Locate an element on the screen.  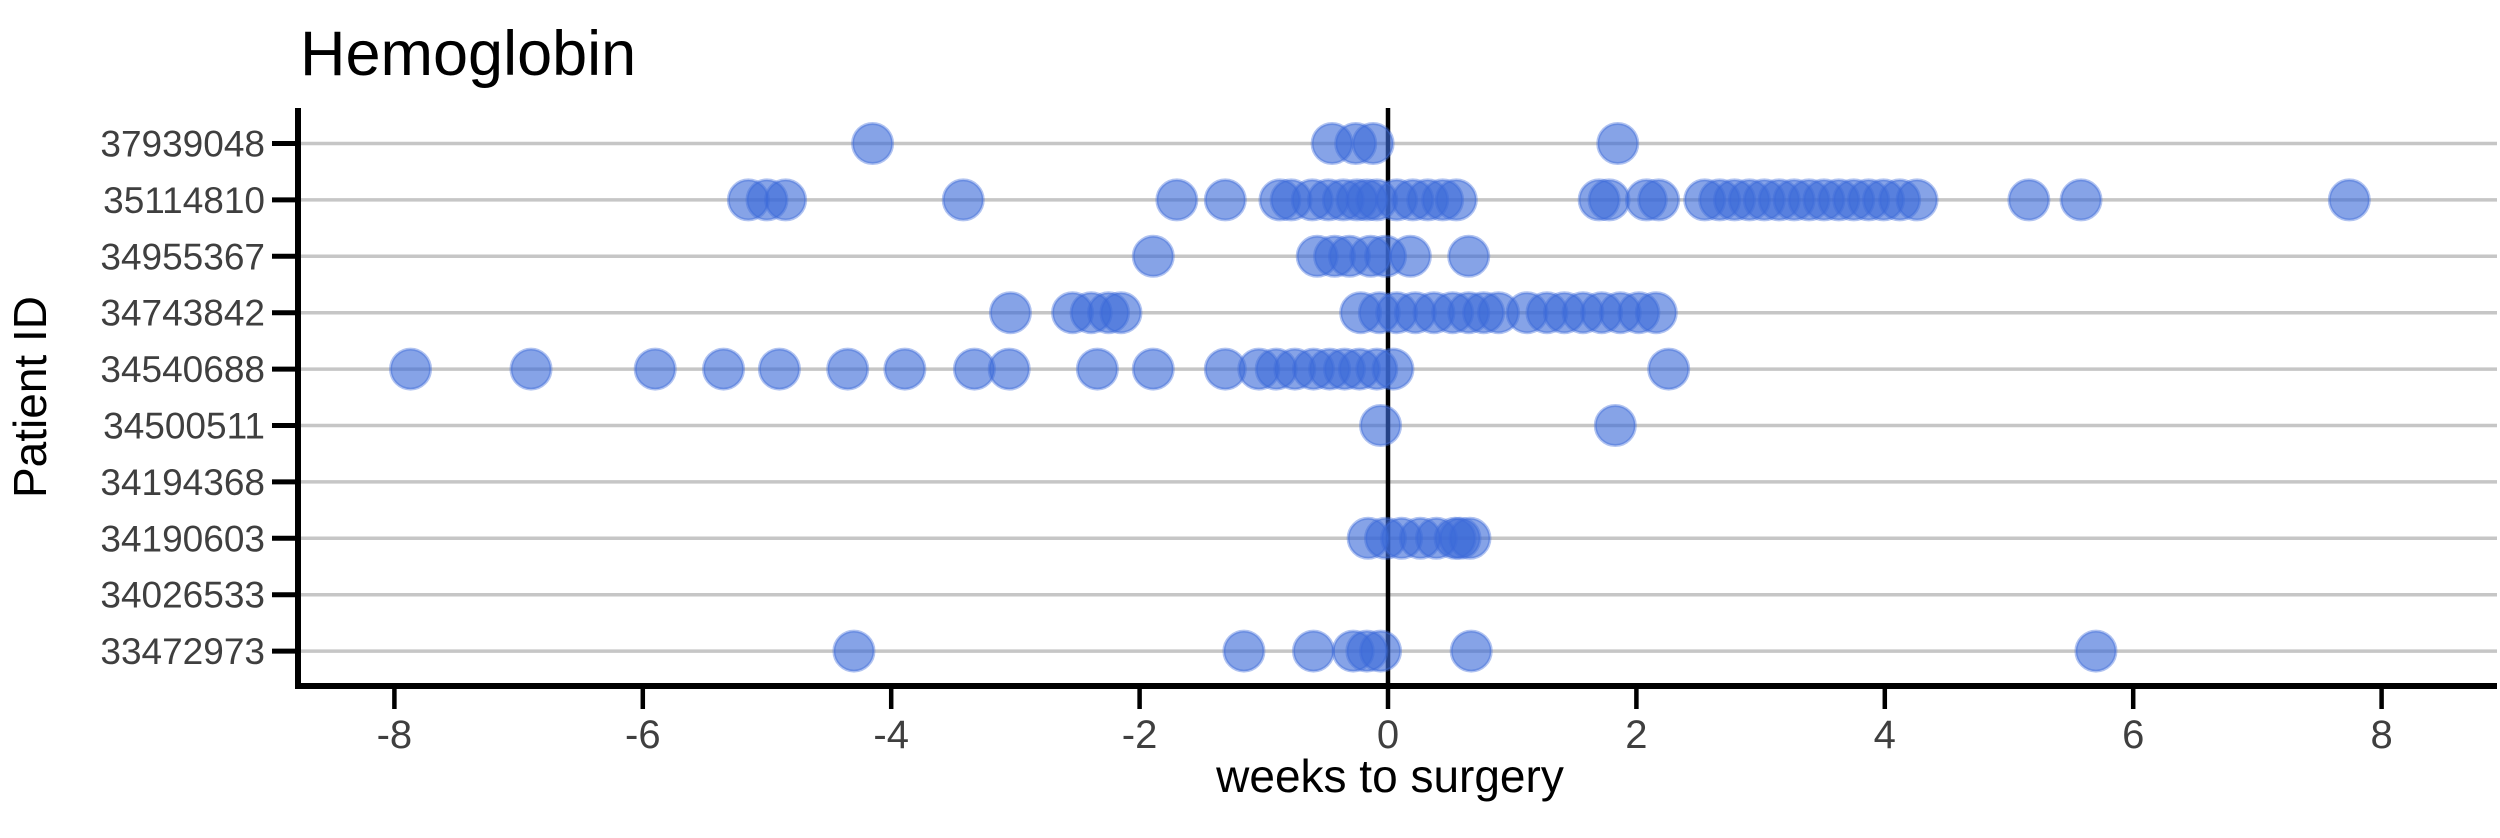
y-tick-label-patient-id: 37939048 is located at coordinates (182, 144).